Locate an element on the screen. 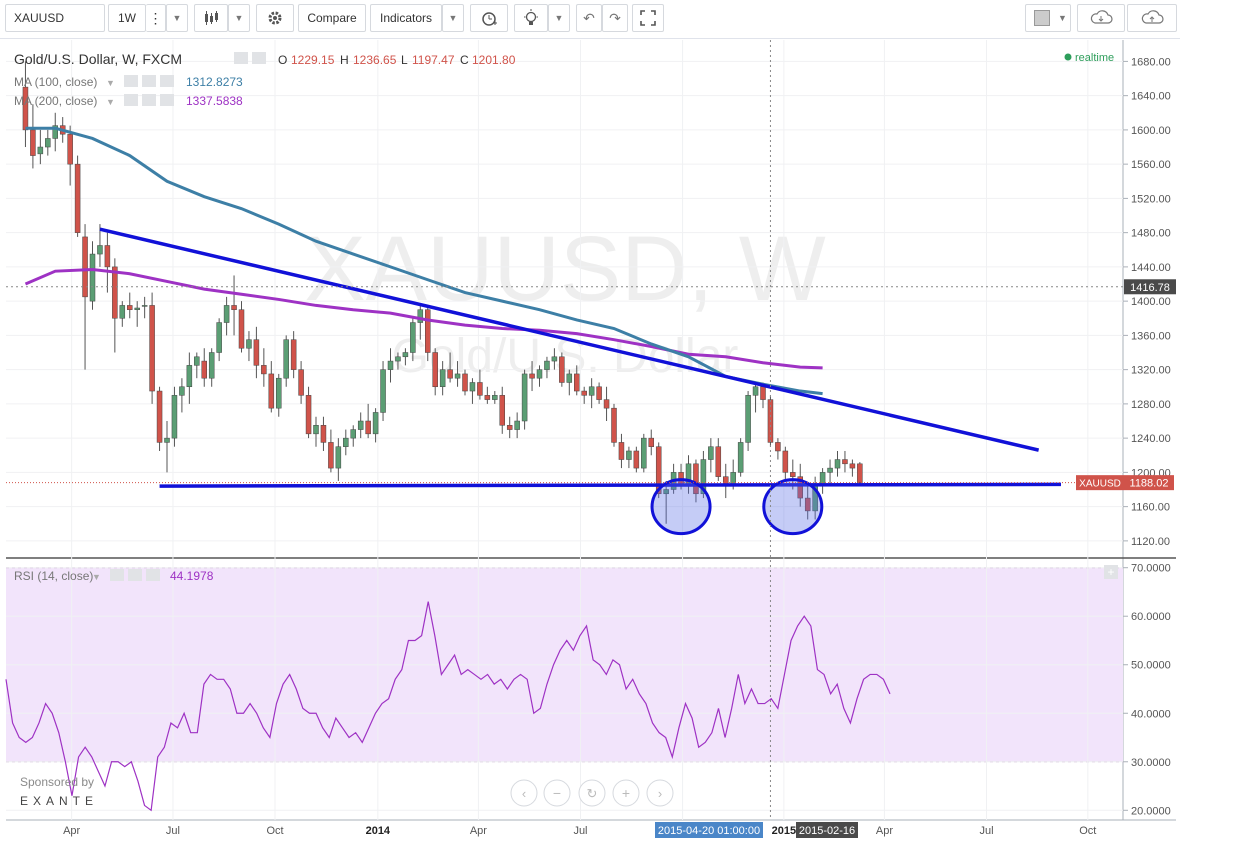  date-cursor-badge is located at coordinates (827, 830).